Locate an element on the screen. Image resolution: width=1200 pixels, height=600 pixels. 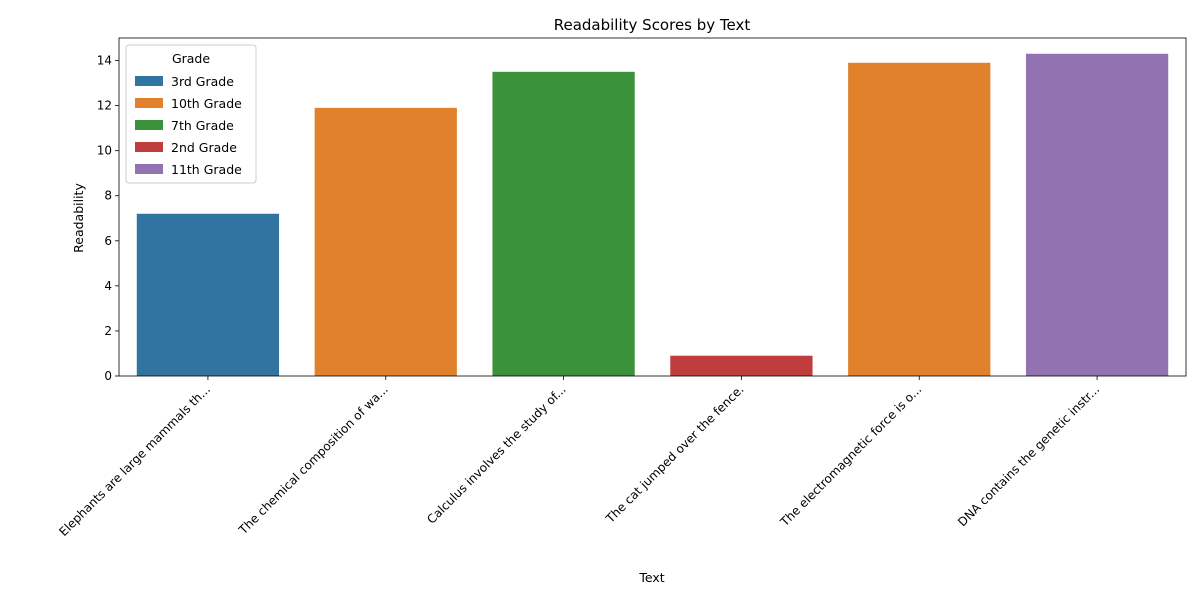
y-tick-label: 0 is located at coordinates (108, 376).